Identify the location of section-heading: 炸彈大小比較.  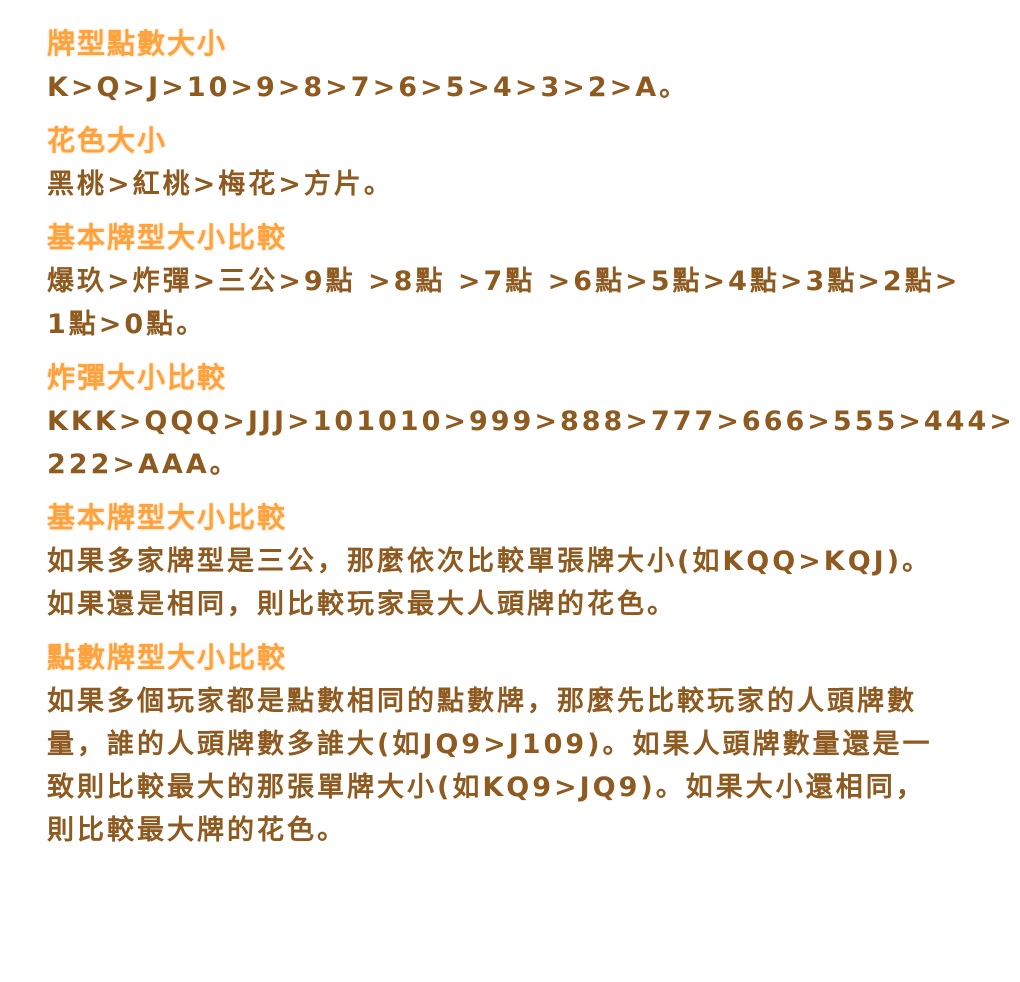
(137, 377).